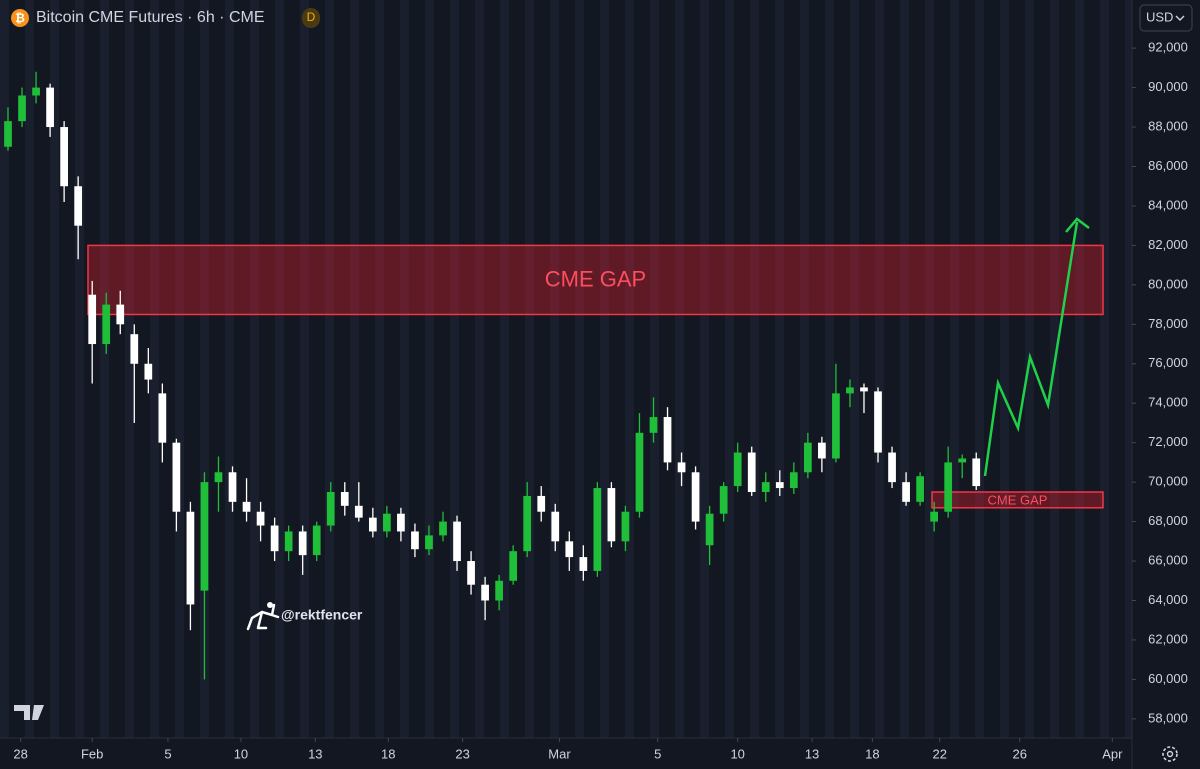 The height and width of the screenshot is (769, 1200). Describe the element at coordinates (1168, 323) in the screenshot. I see `y-tick-label: 78,000` at that location.